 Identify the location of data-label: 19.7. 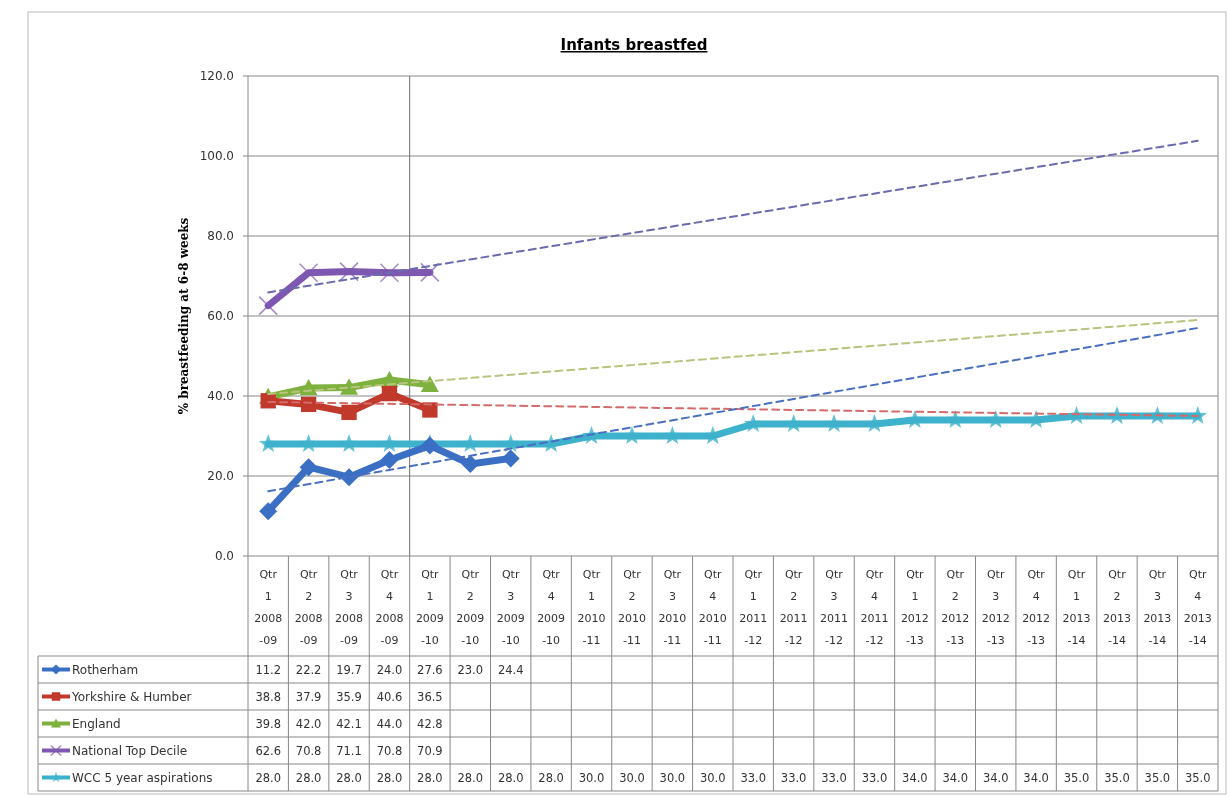
(349, 669).